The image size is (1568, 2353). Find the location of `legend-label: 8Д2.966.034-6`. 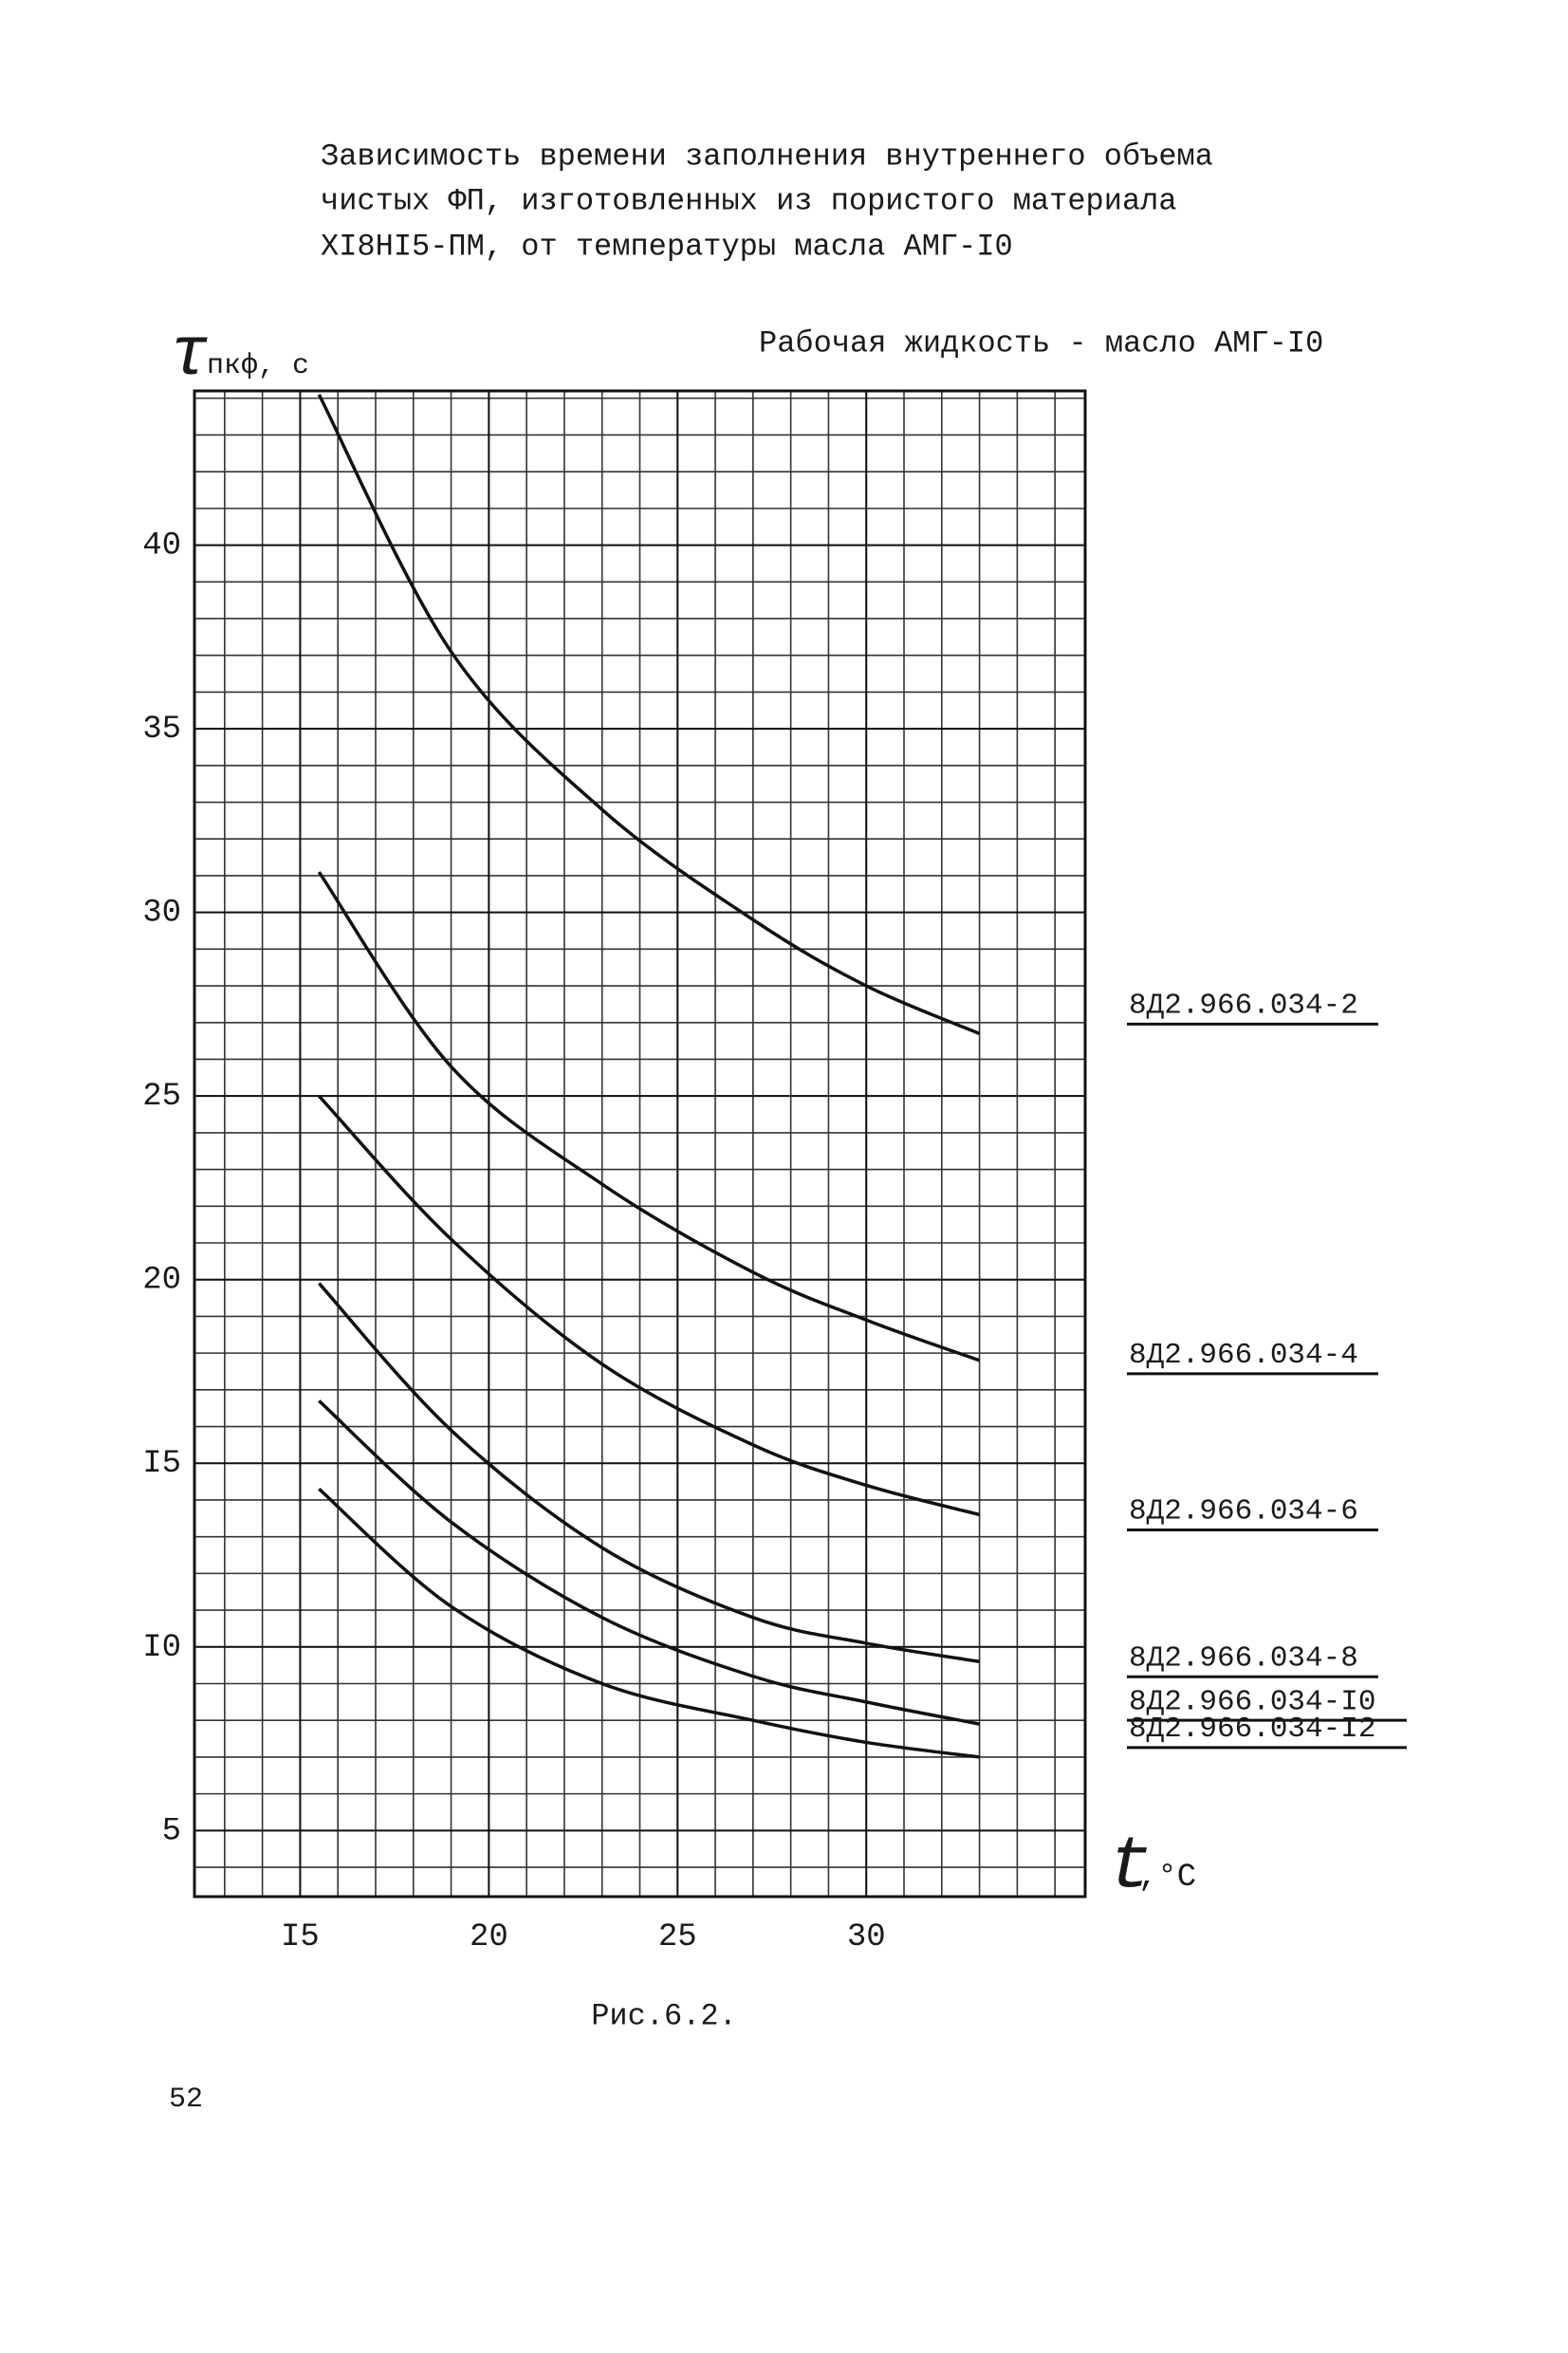

legend-label: 8Д2.966.034-6 is located at coordinates (1244, 1512).